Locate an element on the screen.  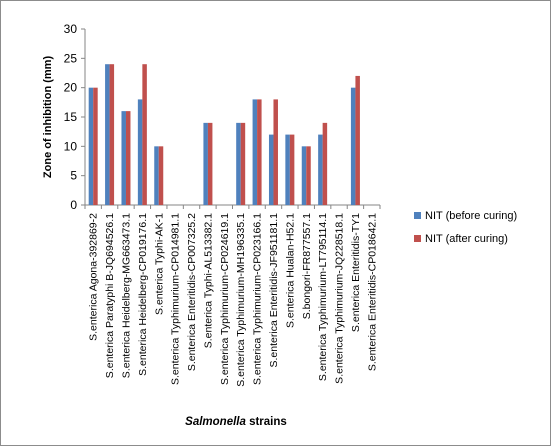
category-label: S.enterica Typhimurium-LT795114.1 is located at coordinates (323, 297).